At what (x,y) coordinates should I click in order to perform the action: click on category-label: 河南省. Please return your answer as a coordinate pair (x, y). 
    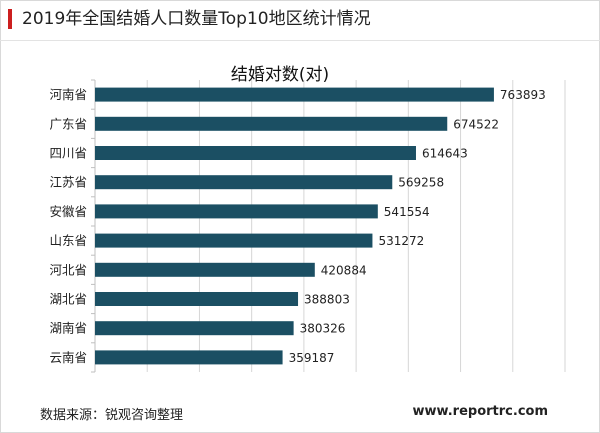
    Looking at the image, I should click on (68, 94).